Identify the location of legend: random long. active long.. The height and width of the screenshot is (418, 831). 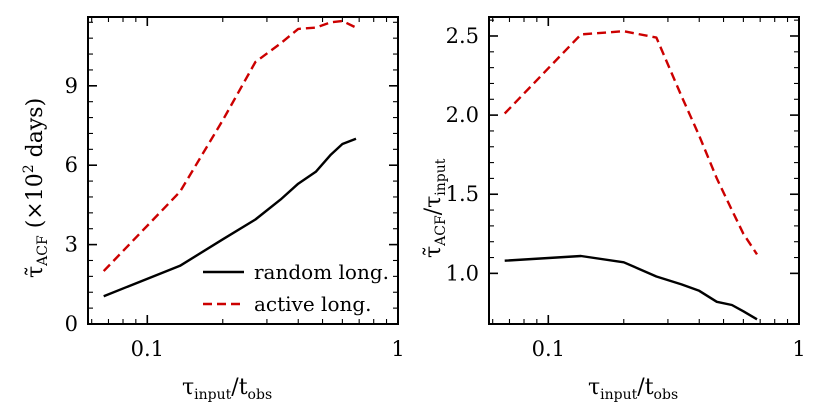
(296, 288).